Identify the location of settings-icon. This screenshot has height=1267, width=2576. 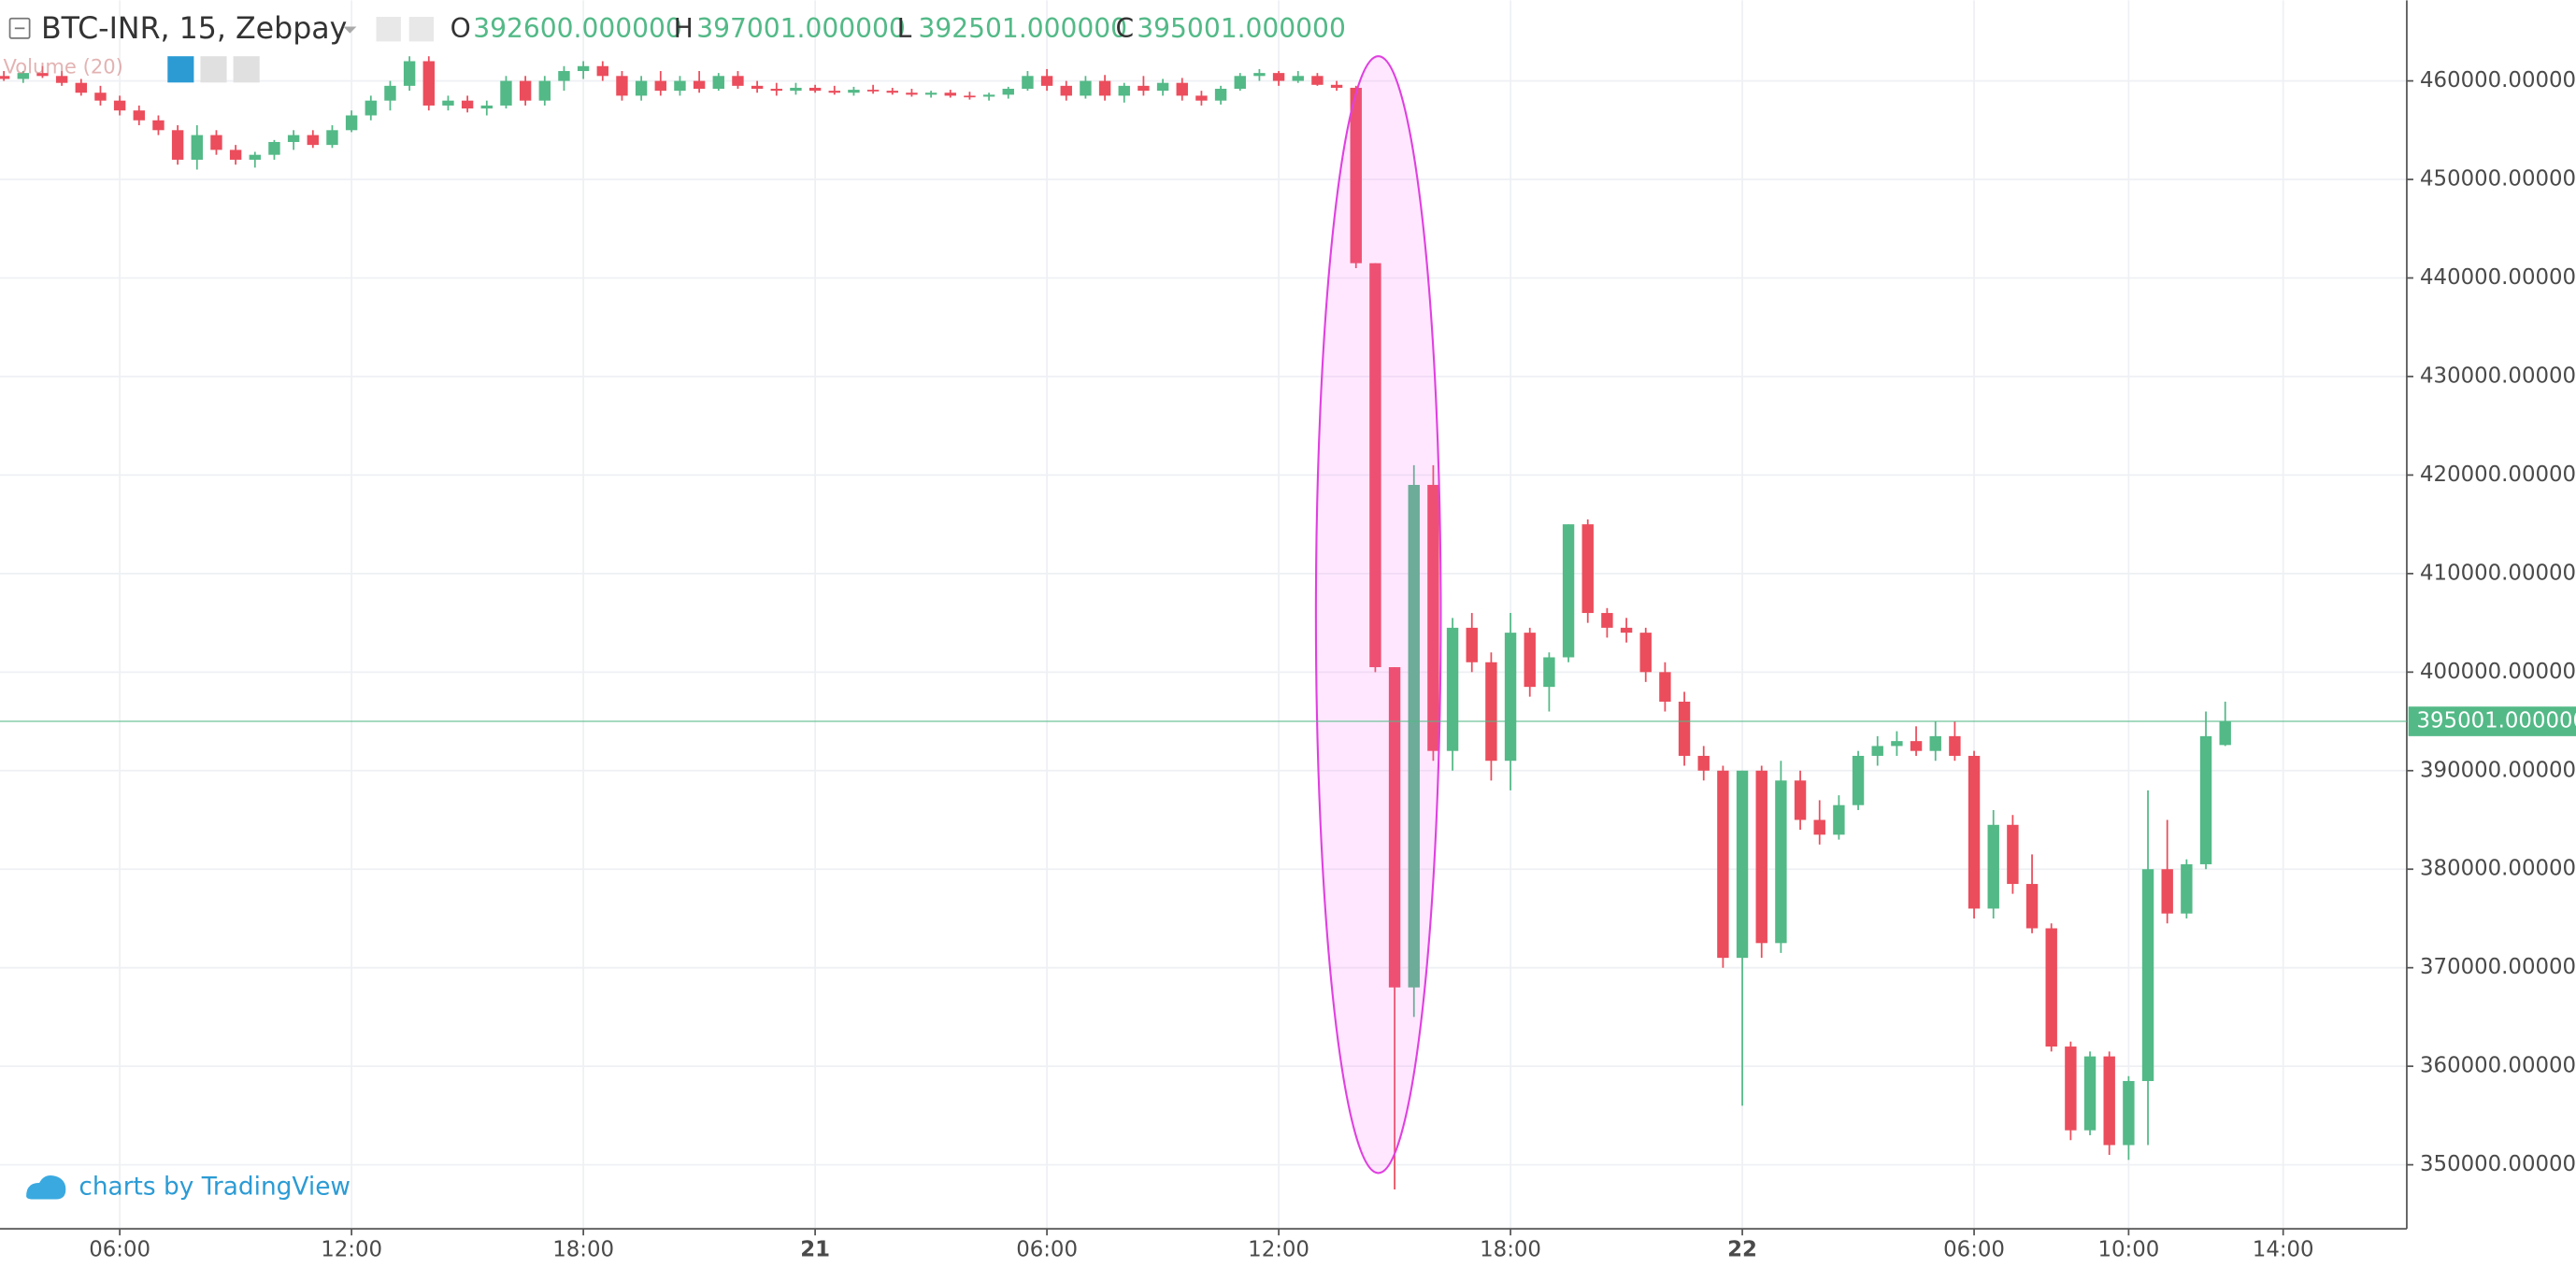
(421, 29).